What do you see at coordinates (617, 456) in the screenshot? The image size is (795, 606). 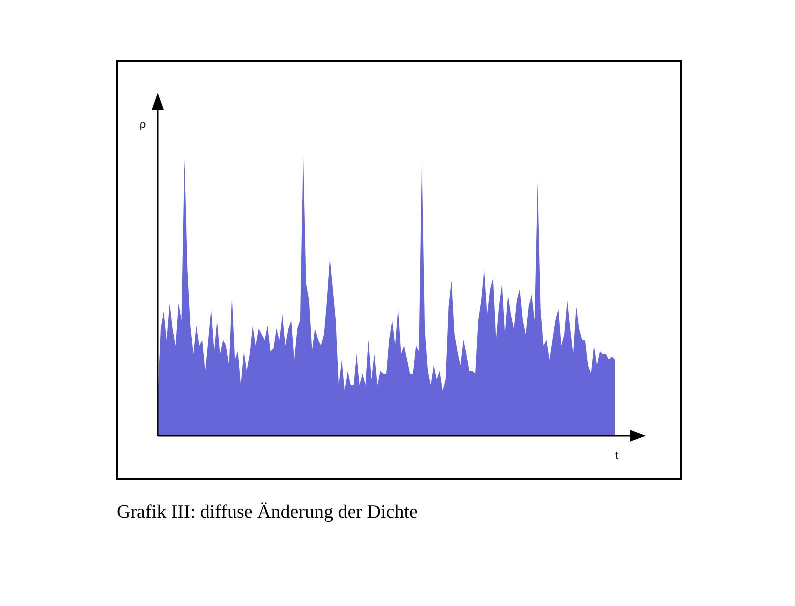 I see `x-axis-title: t` at bounding box center [617, 456].